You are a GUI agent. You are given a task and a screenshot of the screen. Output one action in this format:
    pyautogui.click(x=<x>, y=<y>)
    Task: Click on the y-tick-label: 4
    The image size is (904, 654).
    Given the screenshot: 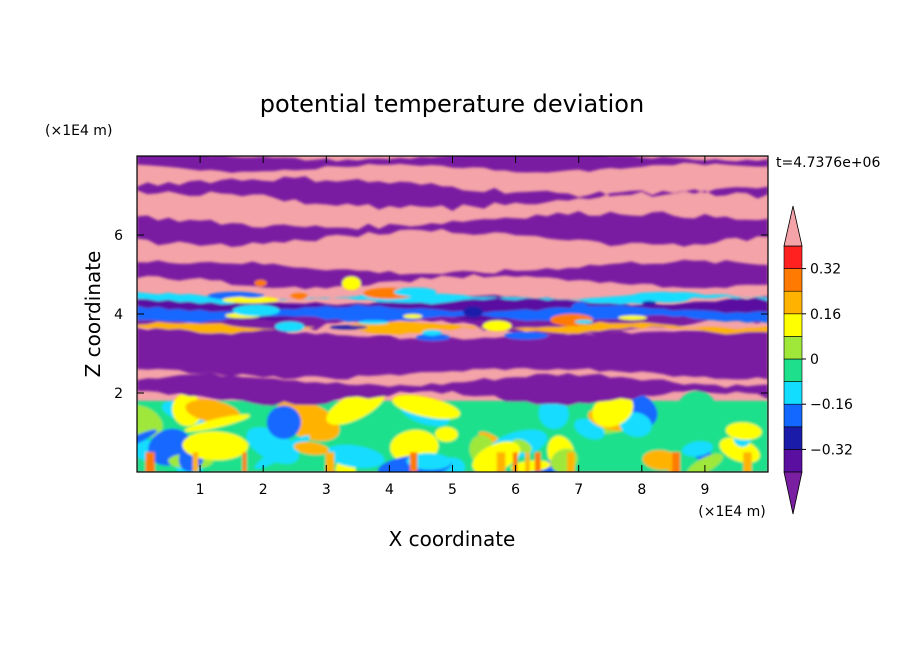 What is the action you would take?
    pyautogui.click(x=118, y=315)
    